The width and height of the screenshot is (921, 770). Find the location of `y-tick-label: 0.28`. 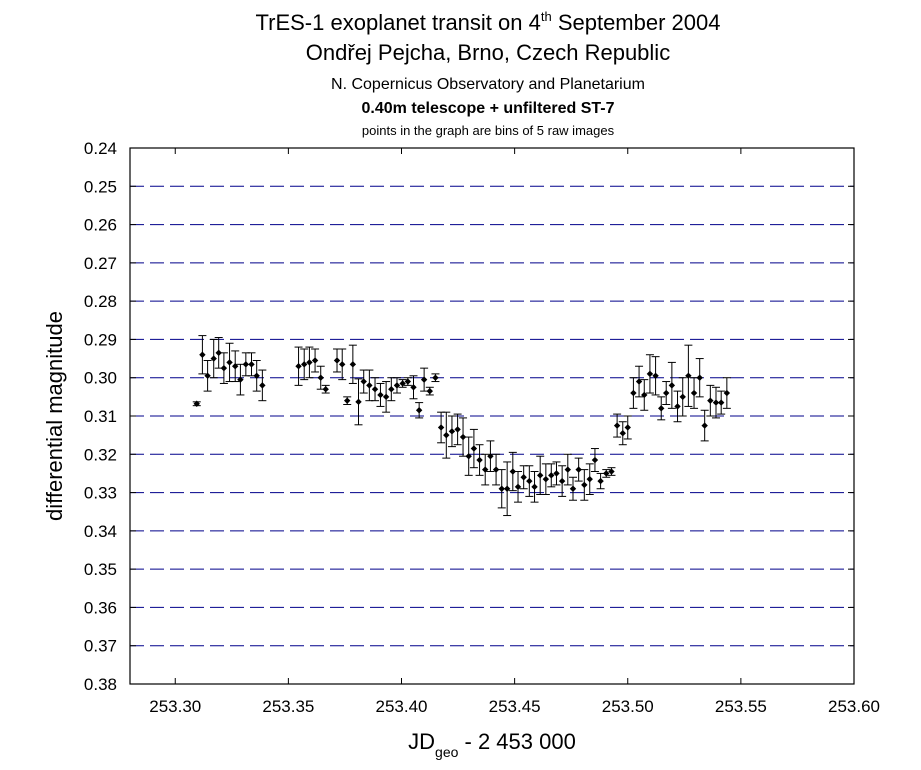

y-tick-label: 0.28 is located at coordinates (100, 301).